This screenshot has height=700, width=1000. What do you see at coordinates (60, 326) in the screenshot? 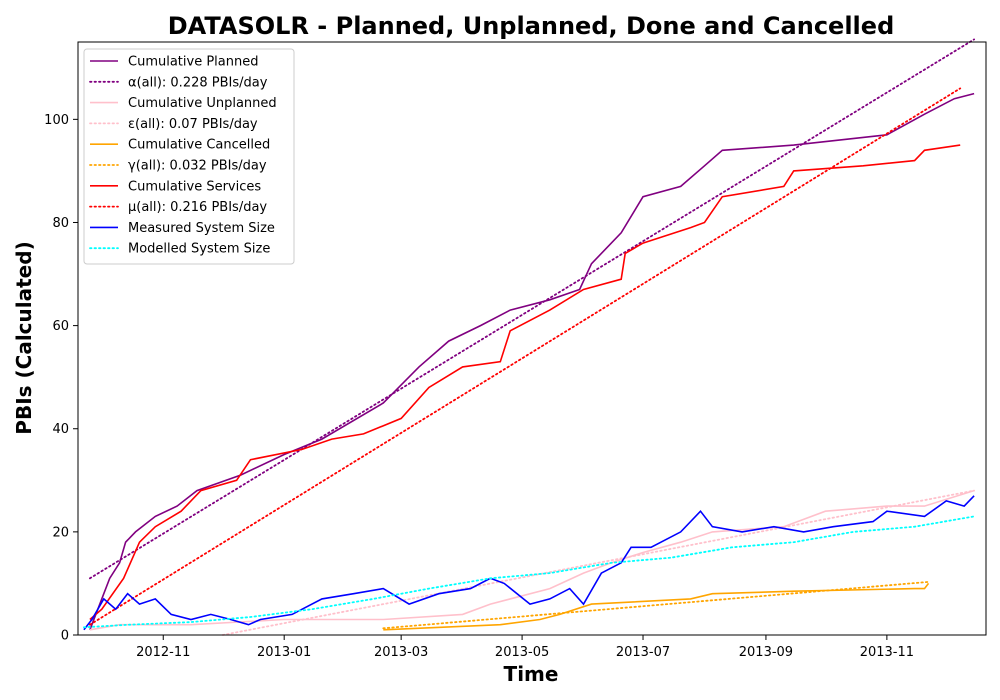
I see `y-tick-label: 60` at bounding box center [60, 326].